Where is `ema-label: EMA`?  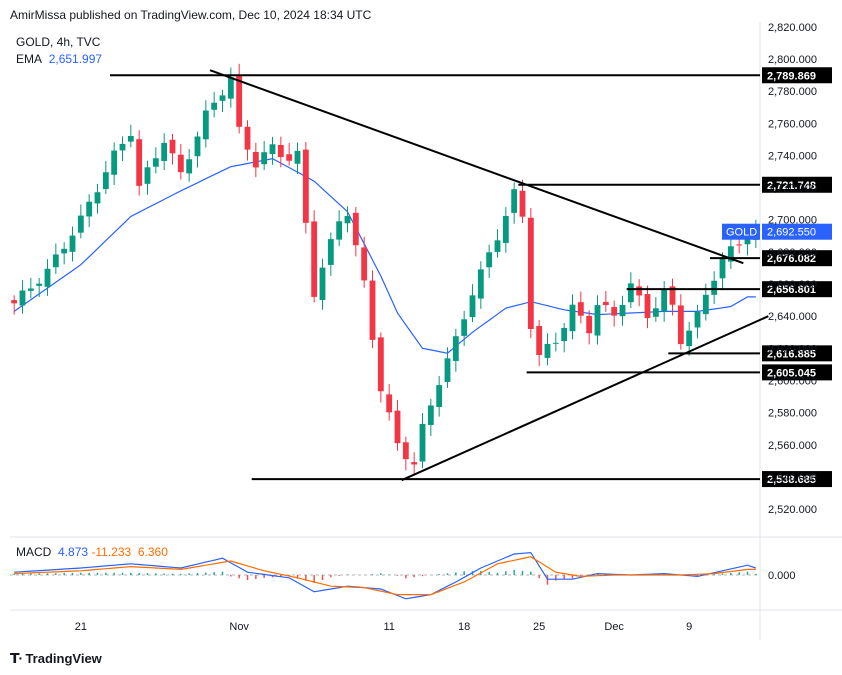
ema-label: EMA is located at coordinates (29, 59).